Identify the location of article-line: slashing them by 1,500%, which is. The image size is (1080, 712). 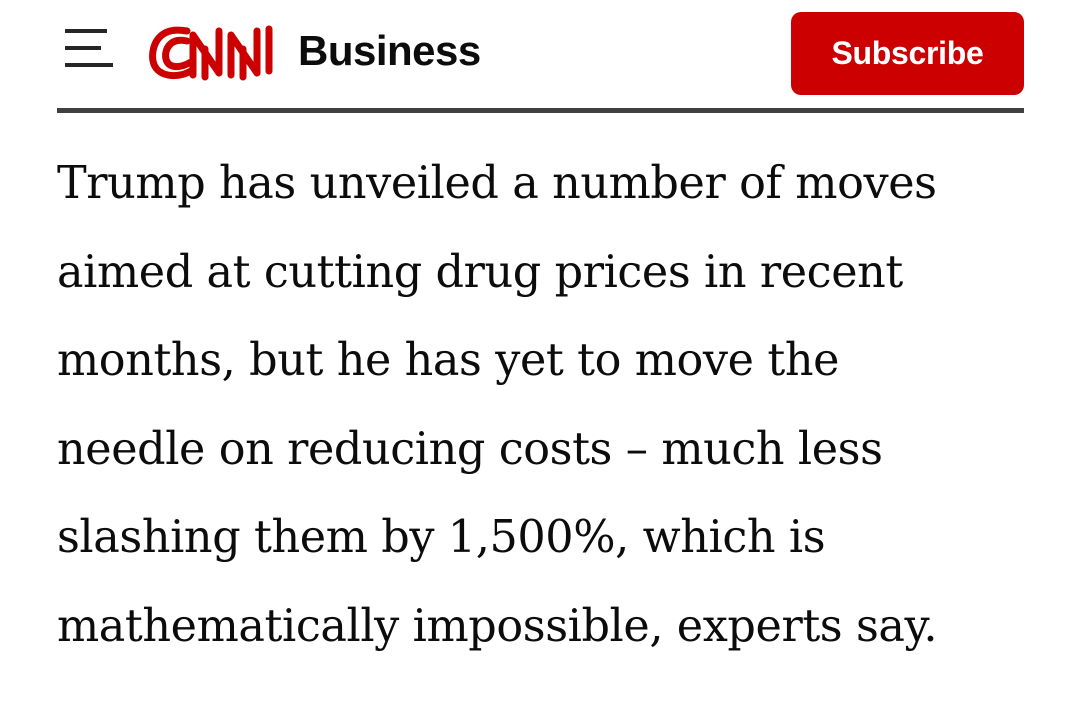
(441, 537).